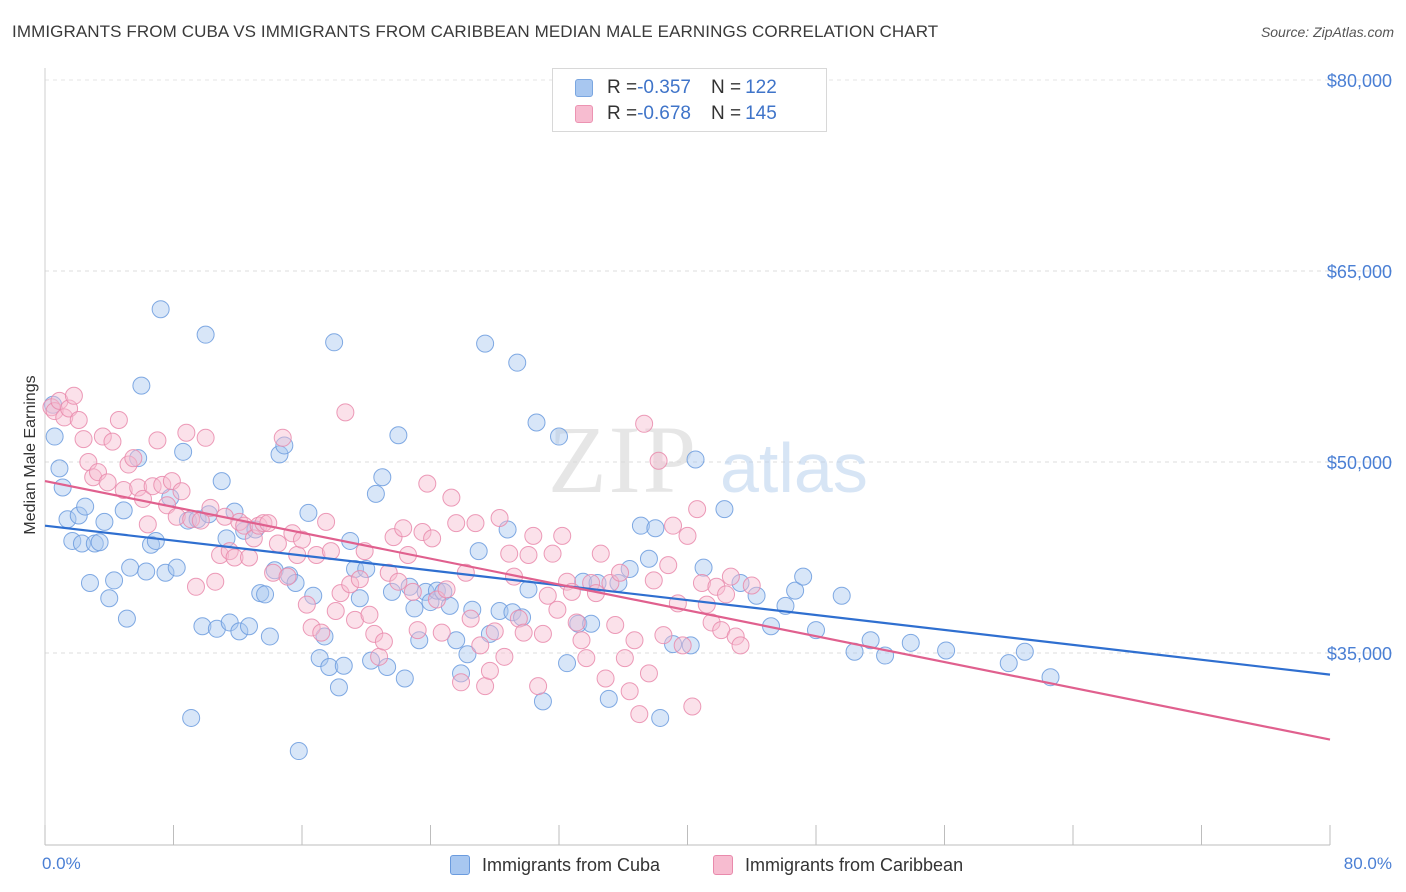 The width and height of the screenshot is (1406, 892). Describe the element at coordinates (726, 113) in the screenshot. I see `legend-n-label: N =` at that location.